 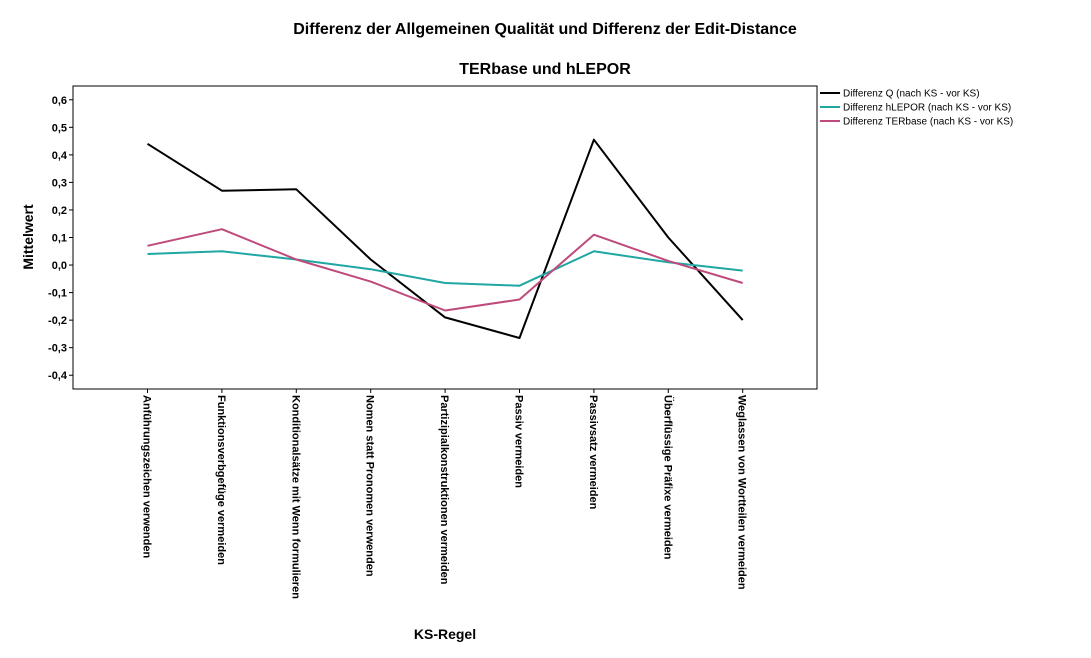 What do you see at coordinates (545, 69) in the screenshot?
I see `chart-subtitle: TERbase und hLEPOR` at bounding box center [545, 69].